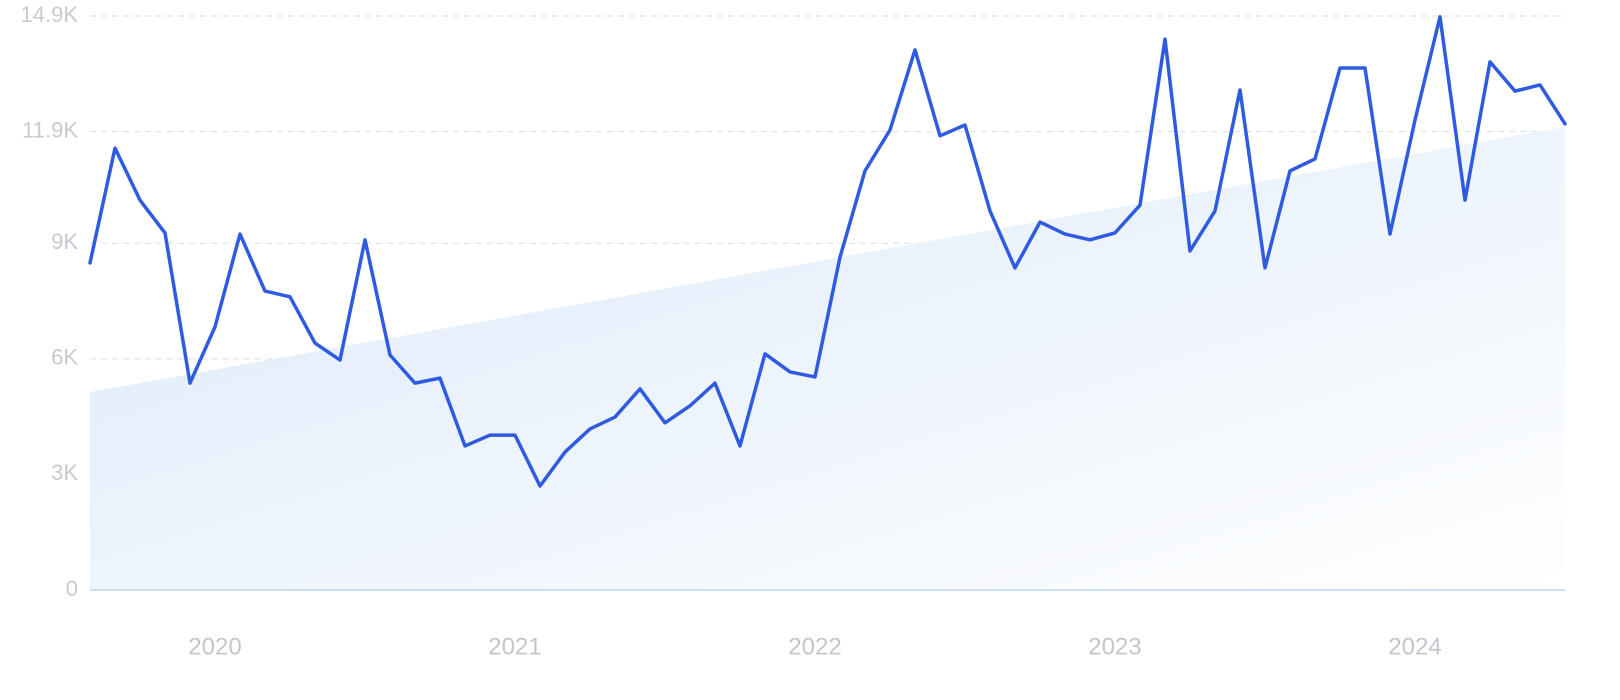 This screenshot has height=700, width=1620. I want to click on x-tick-label: 2020, so click(214, 646).